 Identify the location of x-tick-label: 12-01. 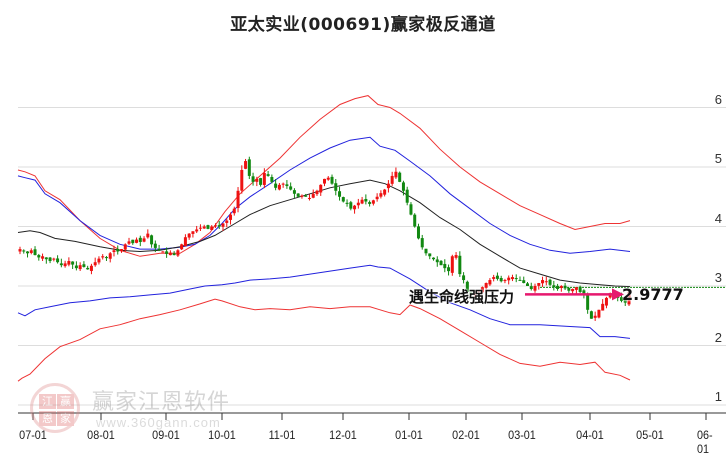
(343, 435).